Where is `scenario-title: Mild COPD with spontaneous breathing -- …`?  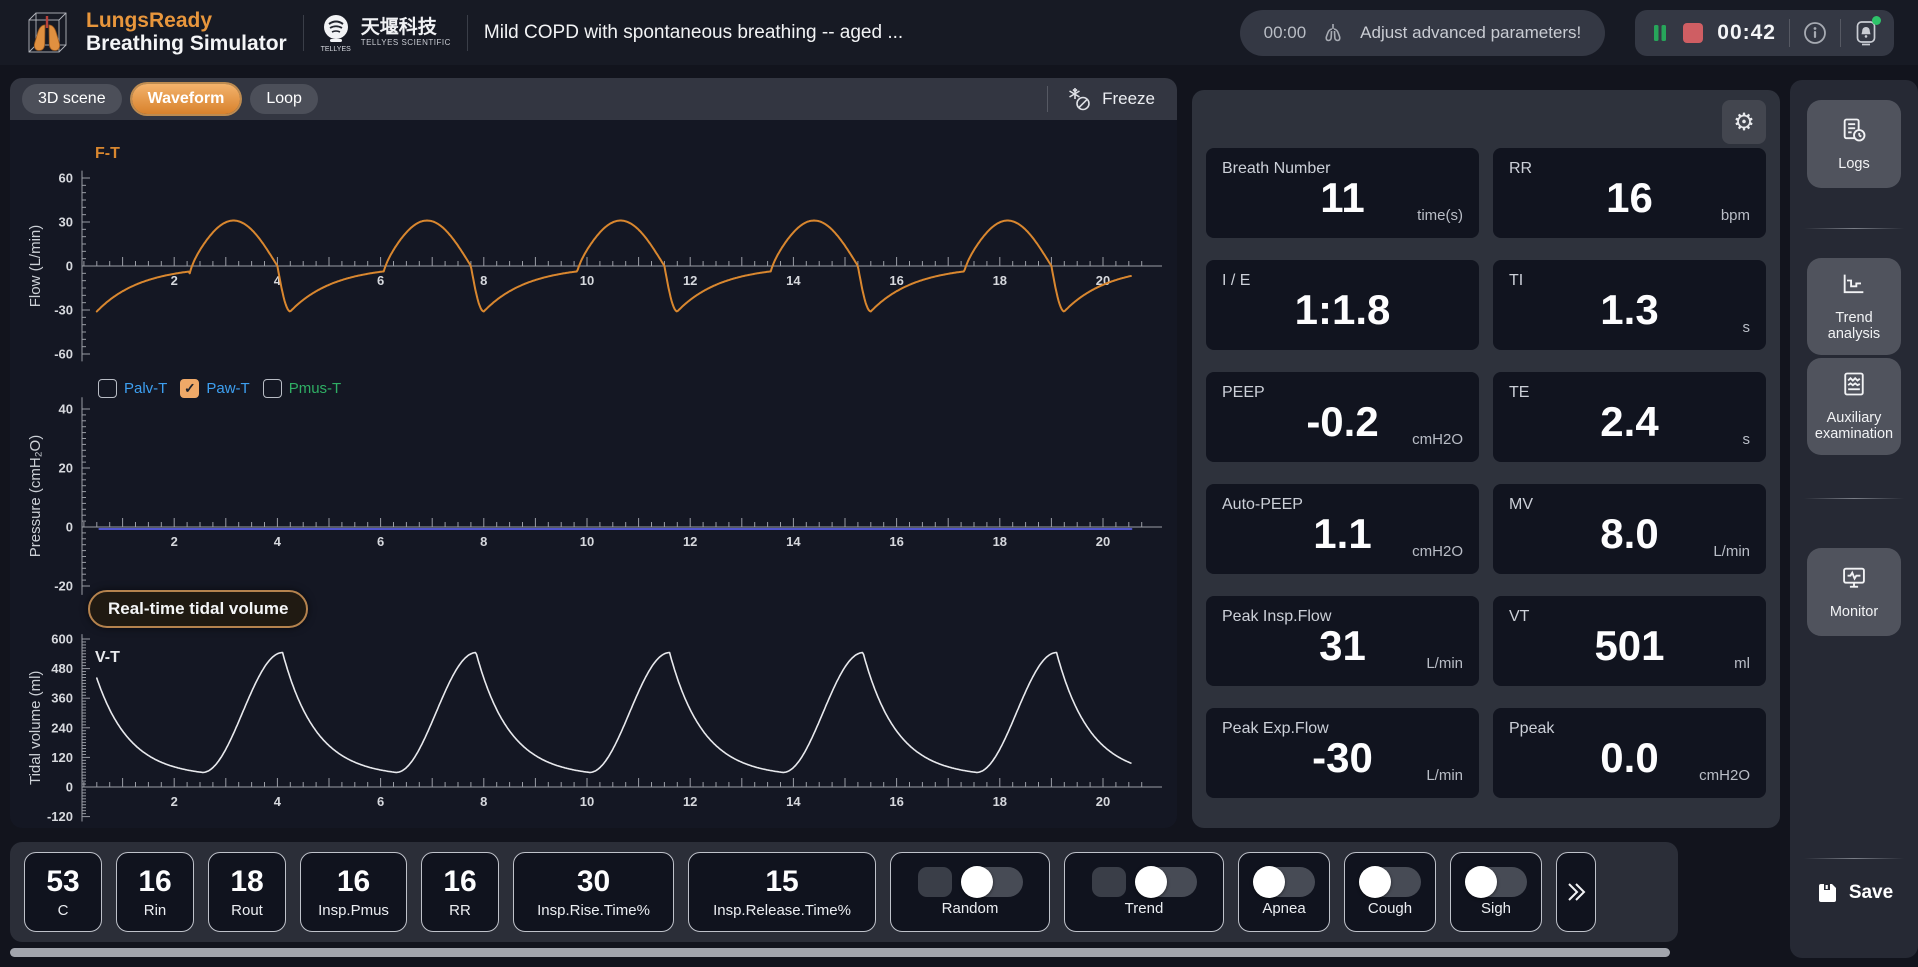 scenario-title: Mild COPD with spontaneous breathing -- … is located at coordinates (693, 32).